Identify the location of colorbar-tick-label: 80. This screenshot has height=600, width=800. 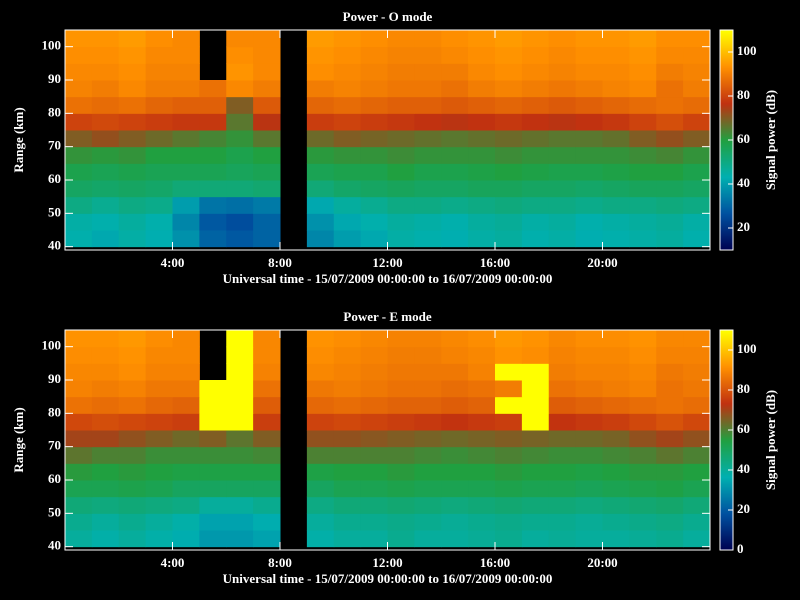
(743, 388).